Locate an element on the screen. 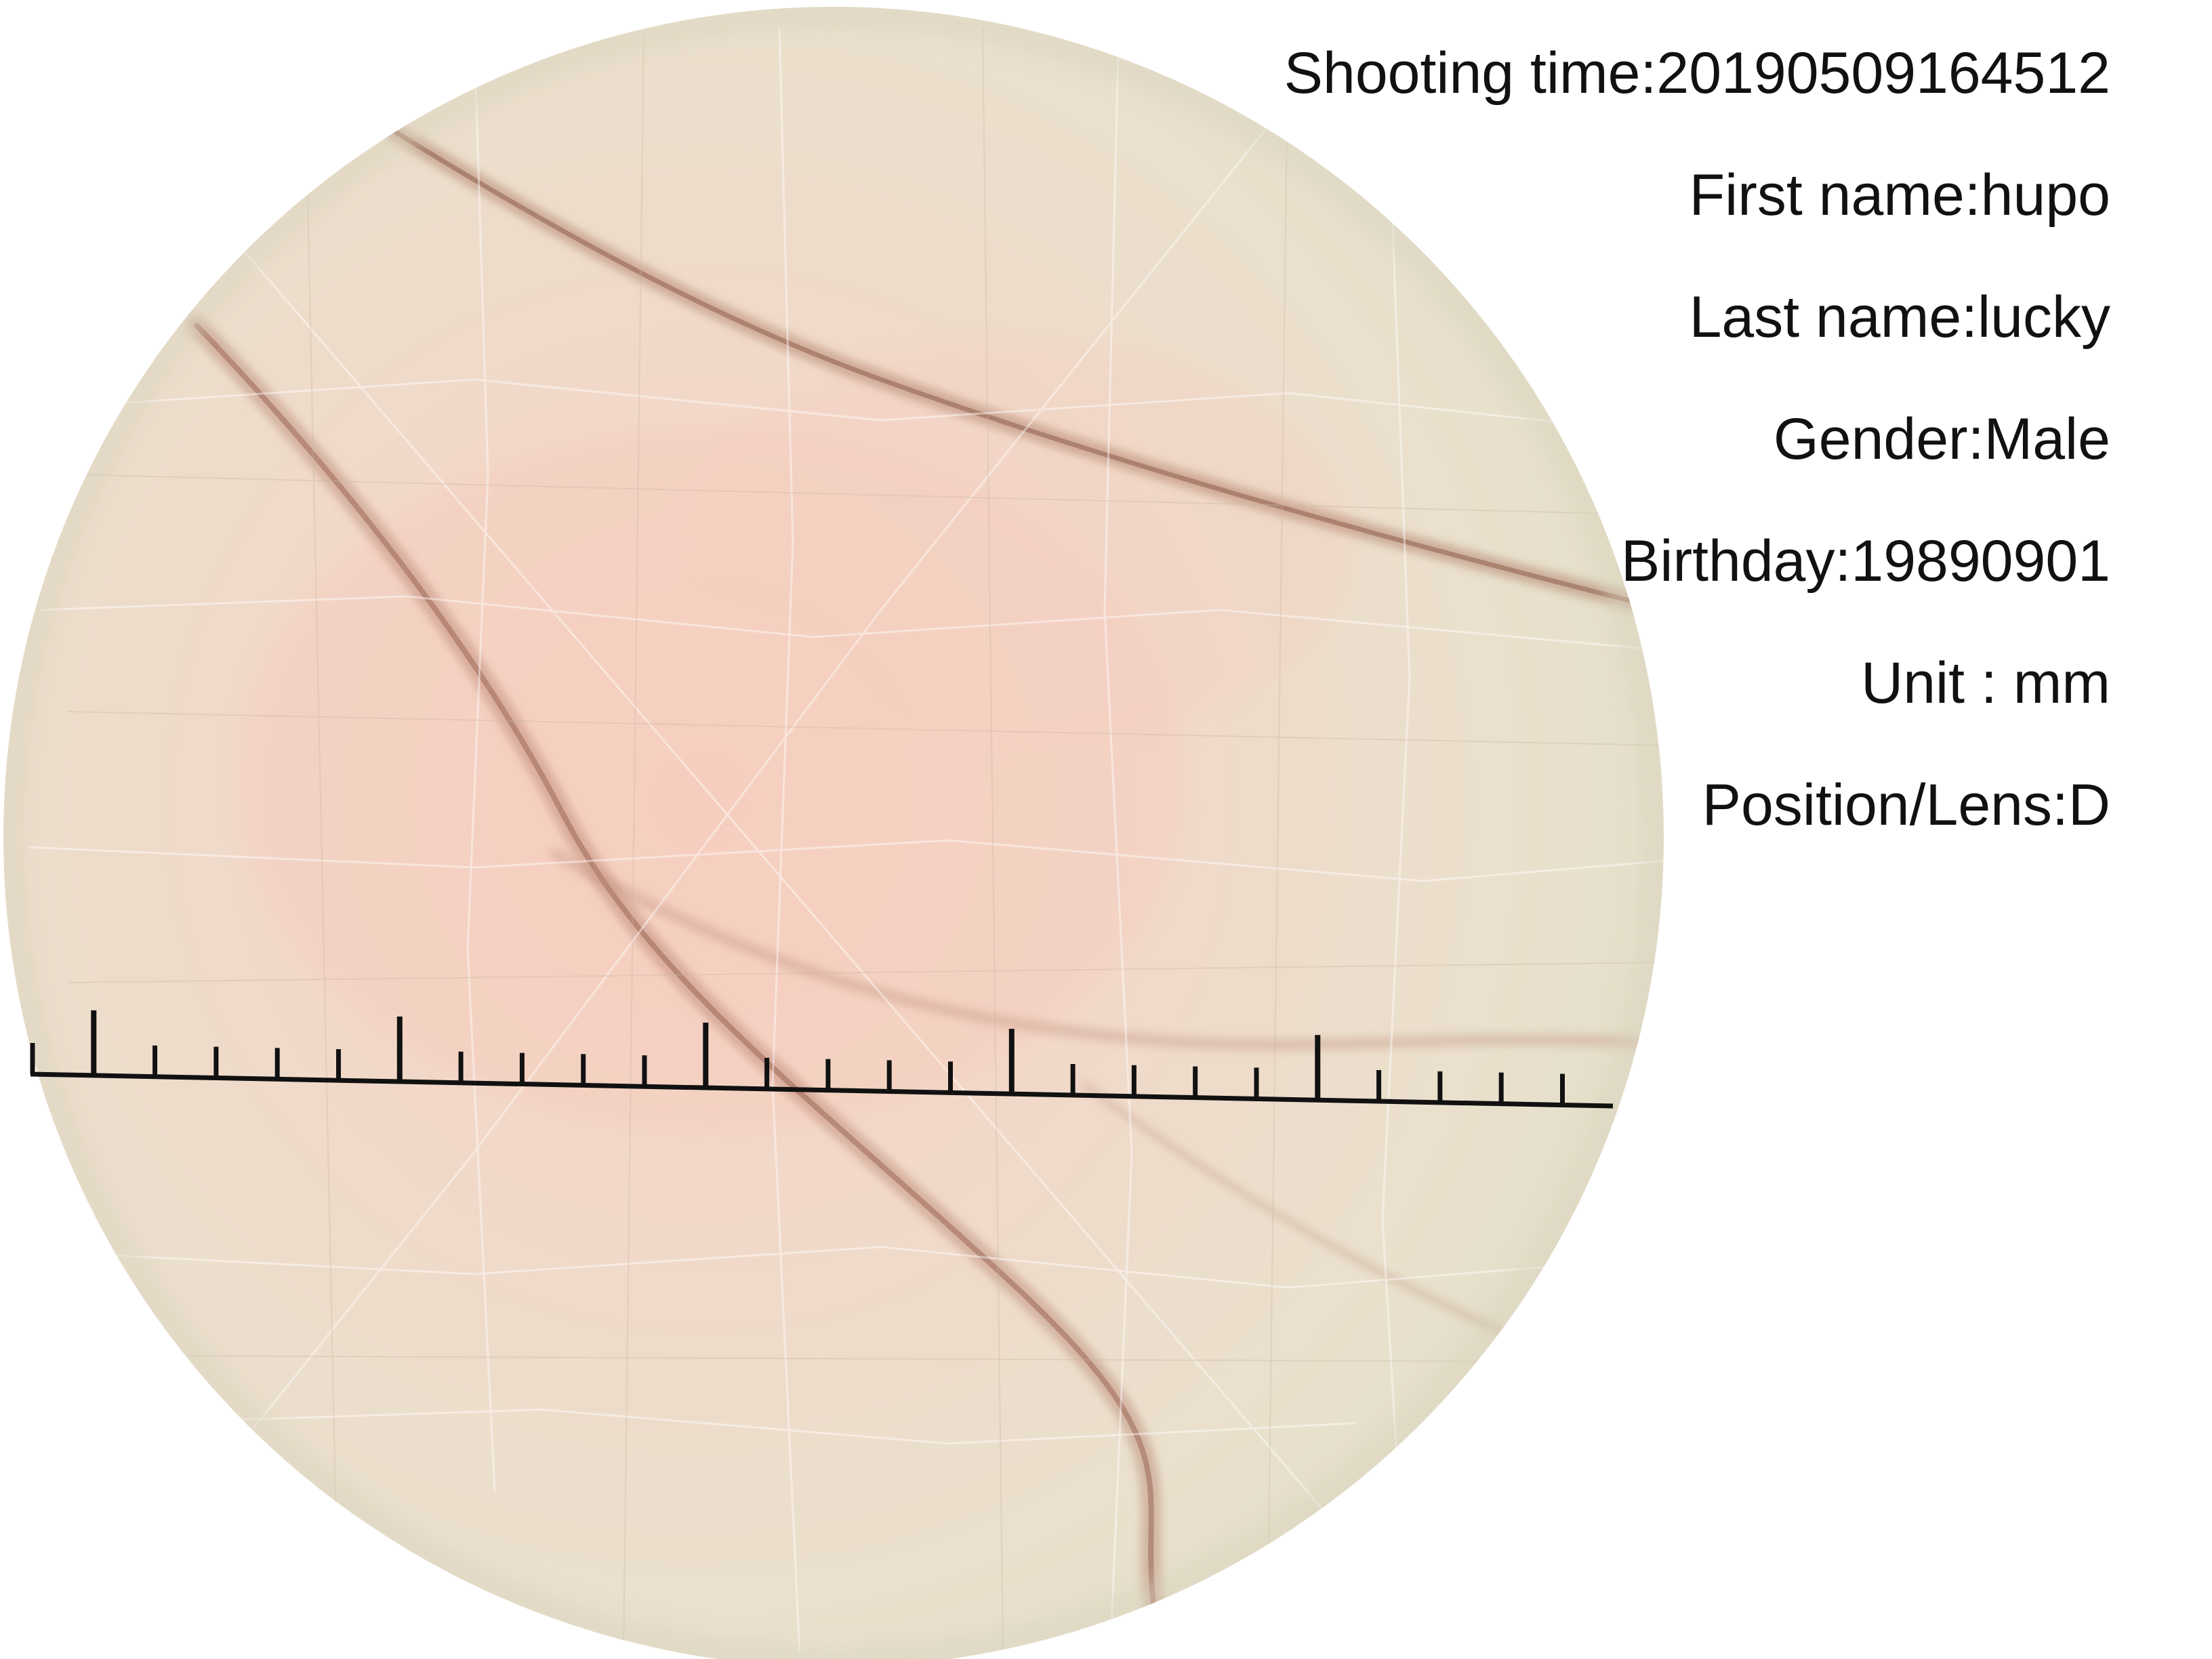  birthday-label: Birthday:19890901 is located at coordinates (1865, 561).